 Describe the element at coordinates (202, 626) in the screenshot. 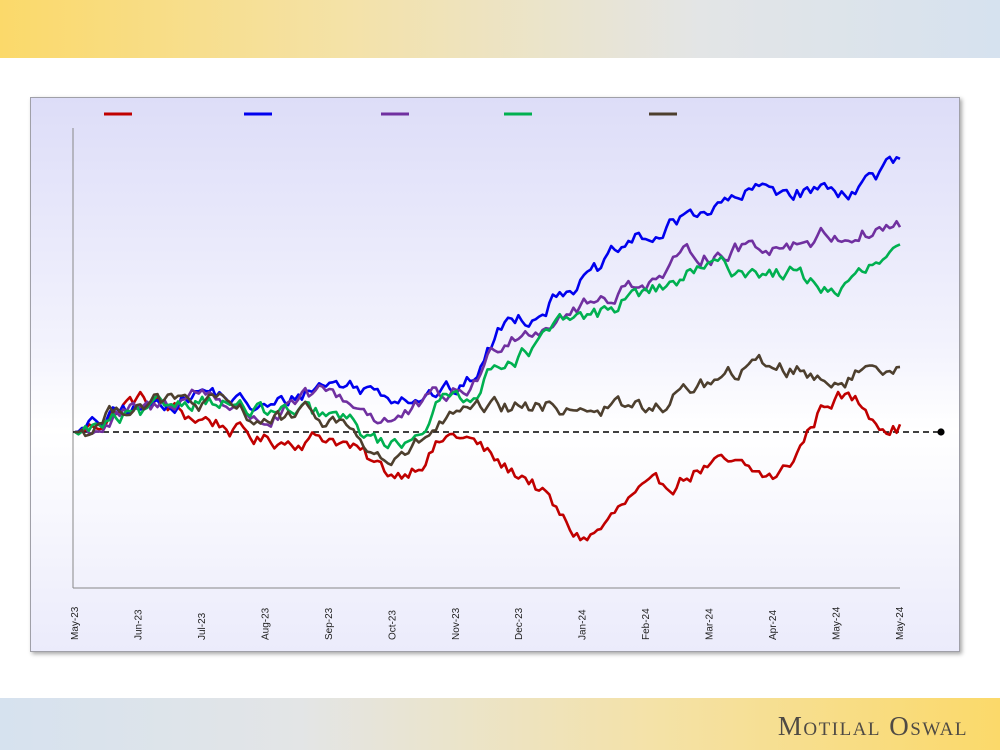

I see `x-tick-label: Jul-23` at that location.